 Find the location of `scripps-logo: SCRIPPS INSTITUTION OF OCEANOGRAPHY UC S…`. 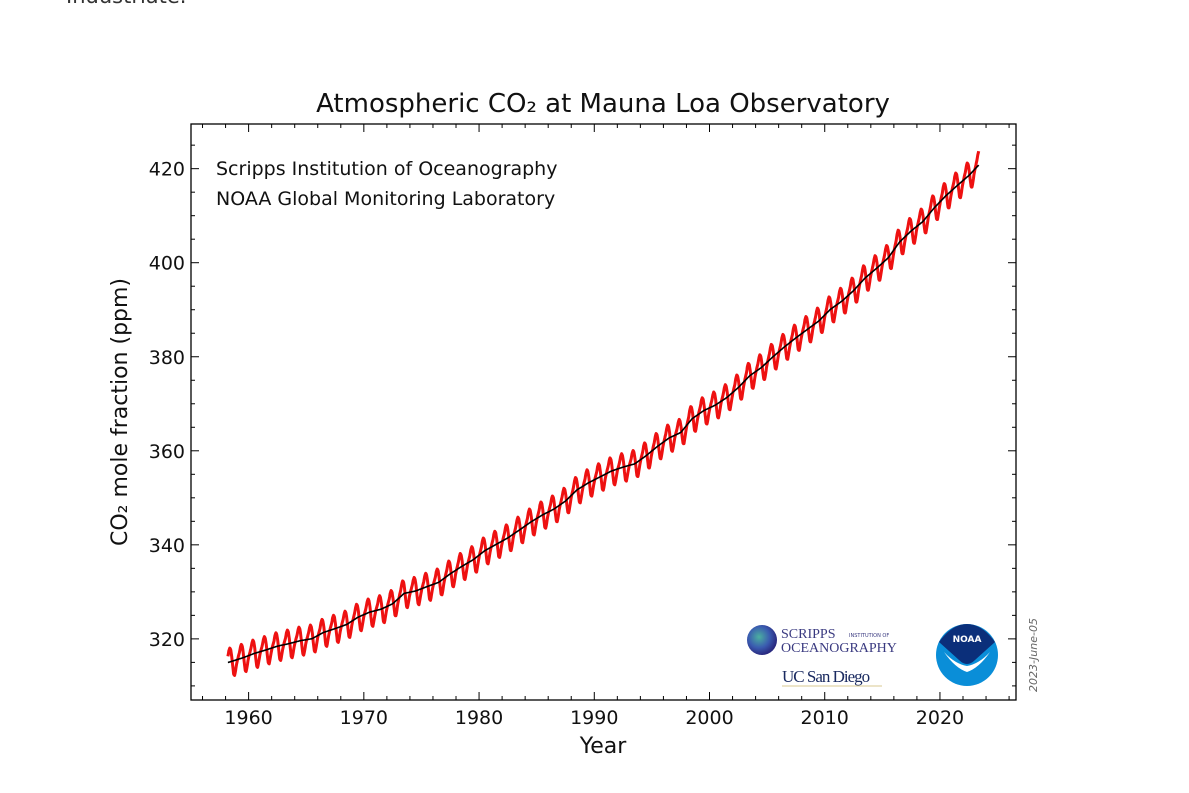

scripps-logo: SCRIPPS INSTITUTION OF OCEANOGRAPHY UC S… is located at coordinates (822, 656).